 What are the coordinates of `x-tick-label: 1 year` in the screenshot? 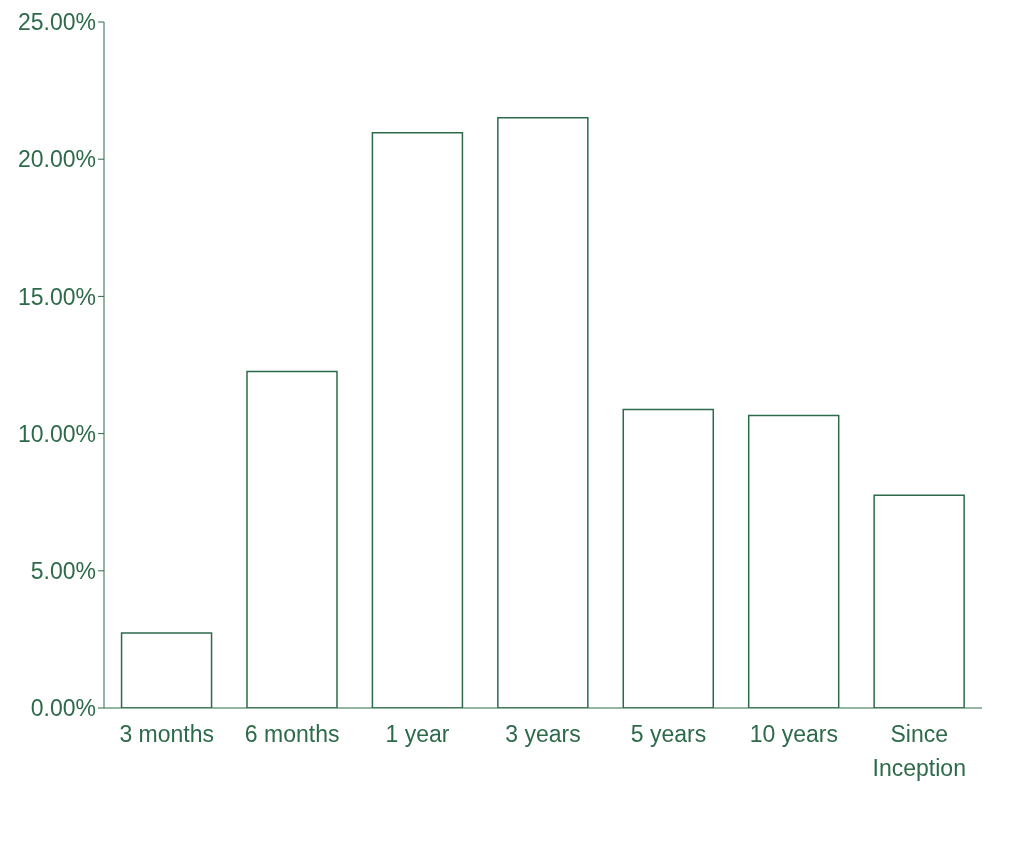 It's located at (417, 734).